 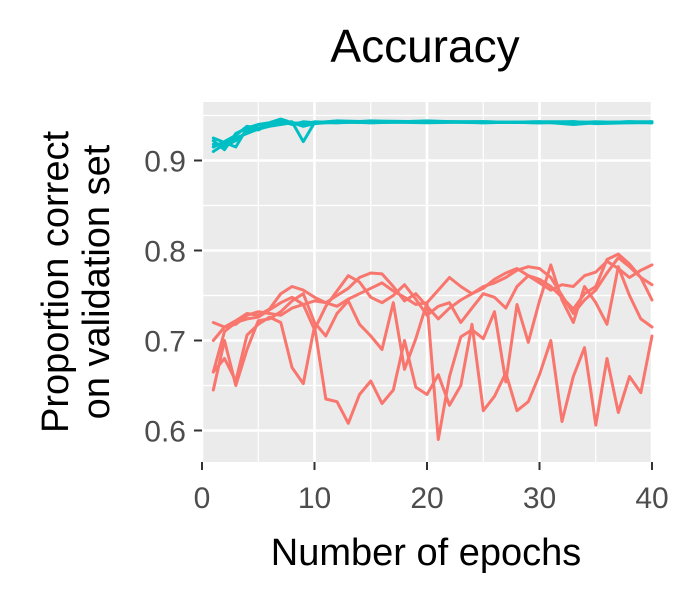 What do you see at coordinates (426, 498) in the screenshot?
I see `x-tick-label: 20` at bounding box center [426, 498].